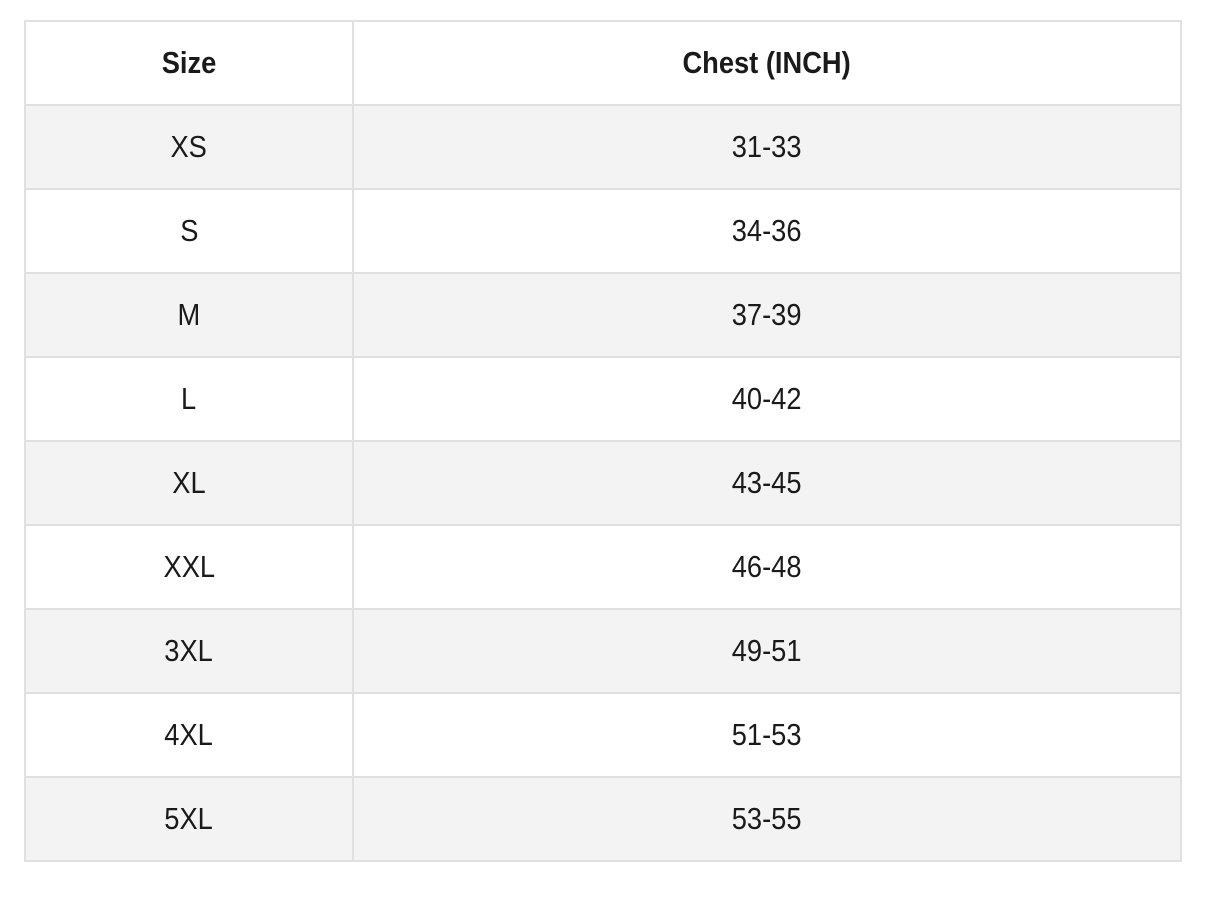 This screenshot has width=1206, height=902. What do you see at coordinates (189, 819) in the screenshot?
I see `size-cell: 5XL` at bounding box center [189, 819].